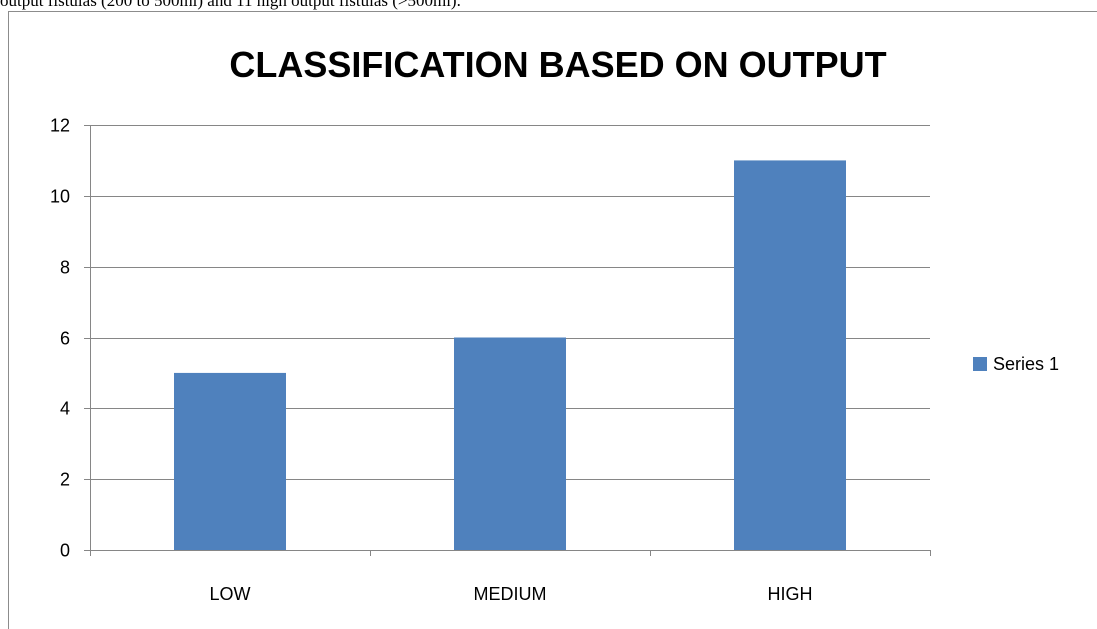 The height and width of the screenshot is (629, 1097). What do you see at coordinates (229, 594) in the screenshot?
I see `x-tick-label: LOW` at bounding box center [229, 594].